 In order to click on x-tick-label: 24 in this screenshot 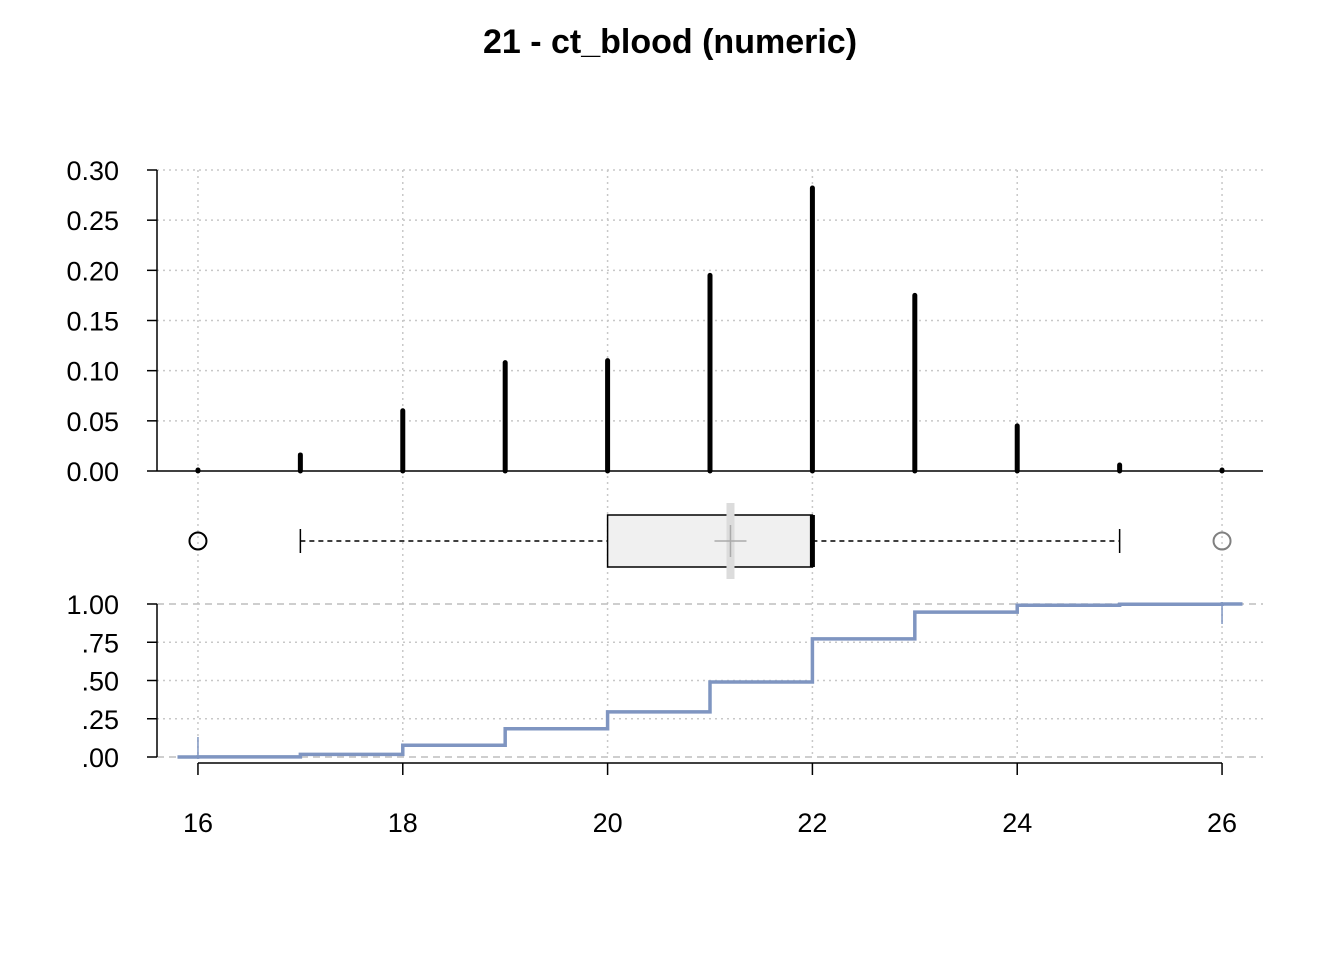, I will do `click(1017, 823)`.